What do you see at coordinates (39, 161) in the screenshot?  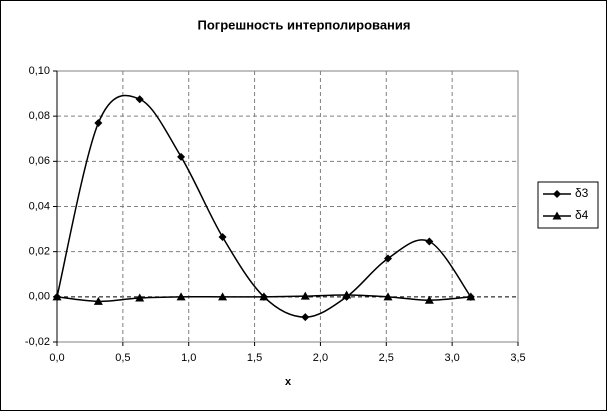 I see `y-tick-label: 0,06` at bounding box center [39, 161].